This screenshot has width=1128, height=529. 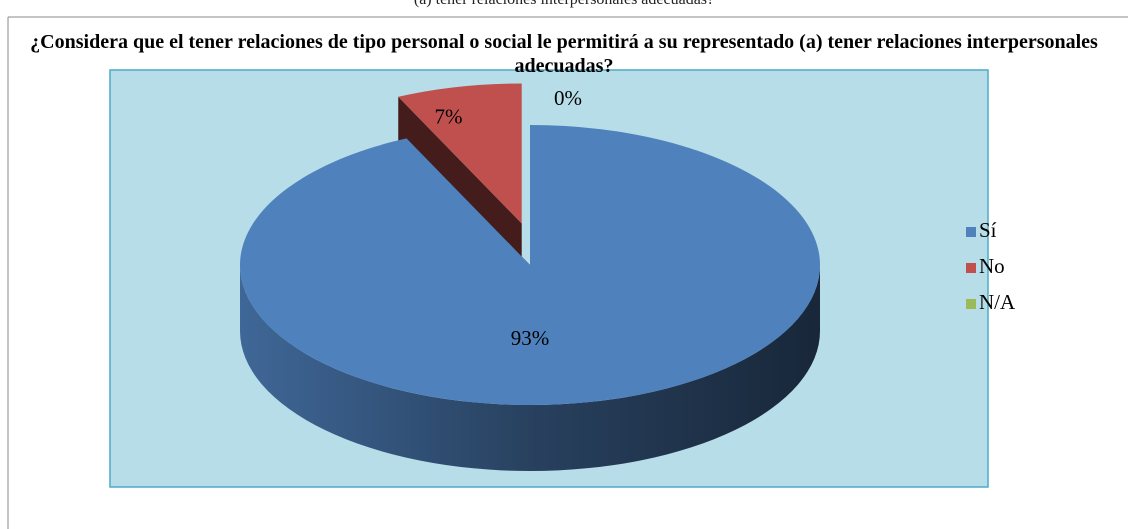 What do you see at coordinates (988, 230) in the screenshot?
I see `legend-label: Sí` at bounding box center [988, 230].